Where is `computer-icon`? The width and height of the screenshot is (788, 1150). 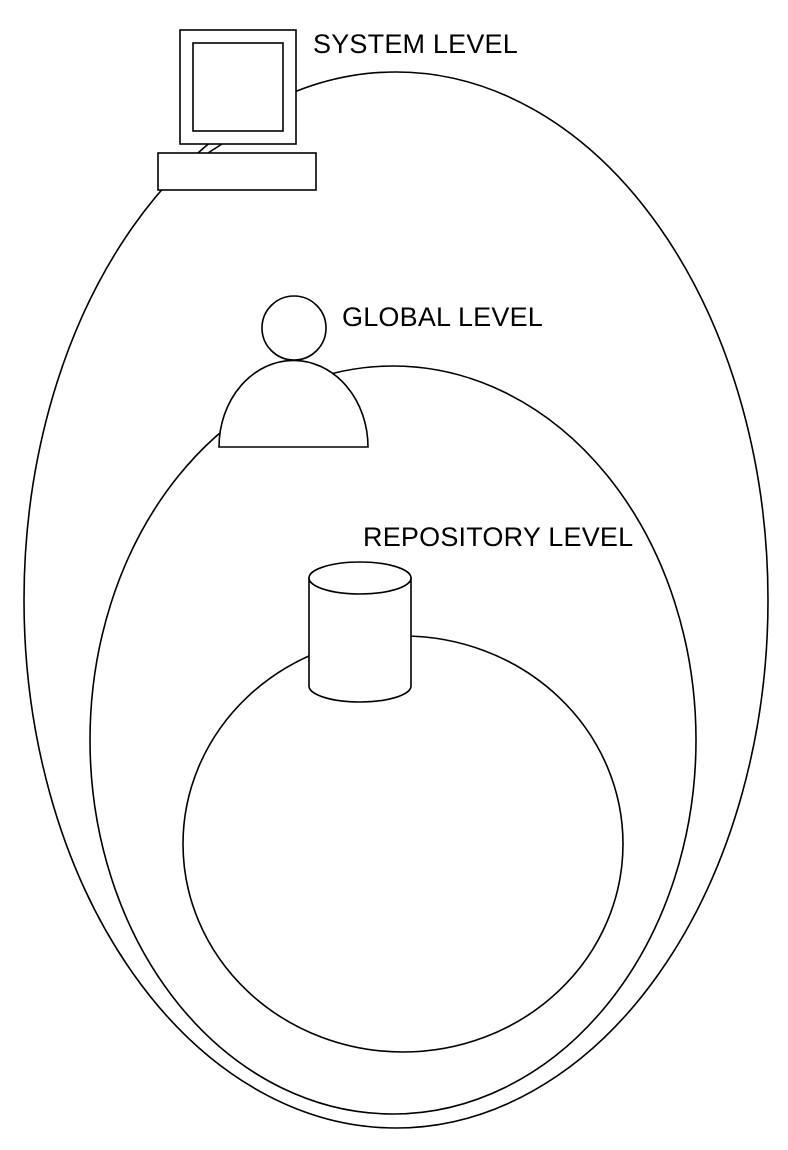
computer-icon is located at coordinates (237, 110).